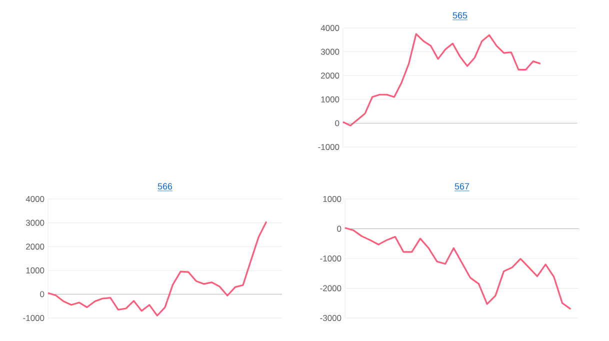 Image resolution: width=609 pixels, height=341 pixels. Describe the element at coordinates (462, 186) in the screenshot. I see `chart-title: 567` at that location.